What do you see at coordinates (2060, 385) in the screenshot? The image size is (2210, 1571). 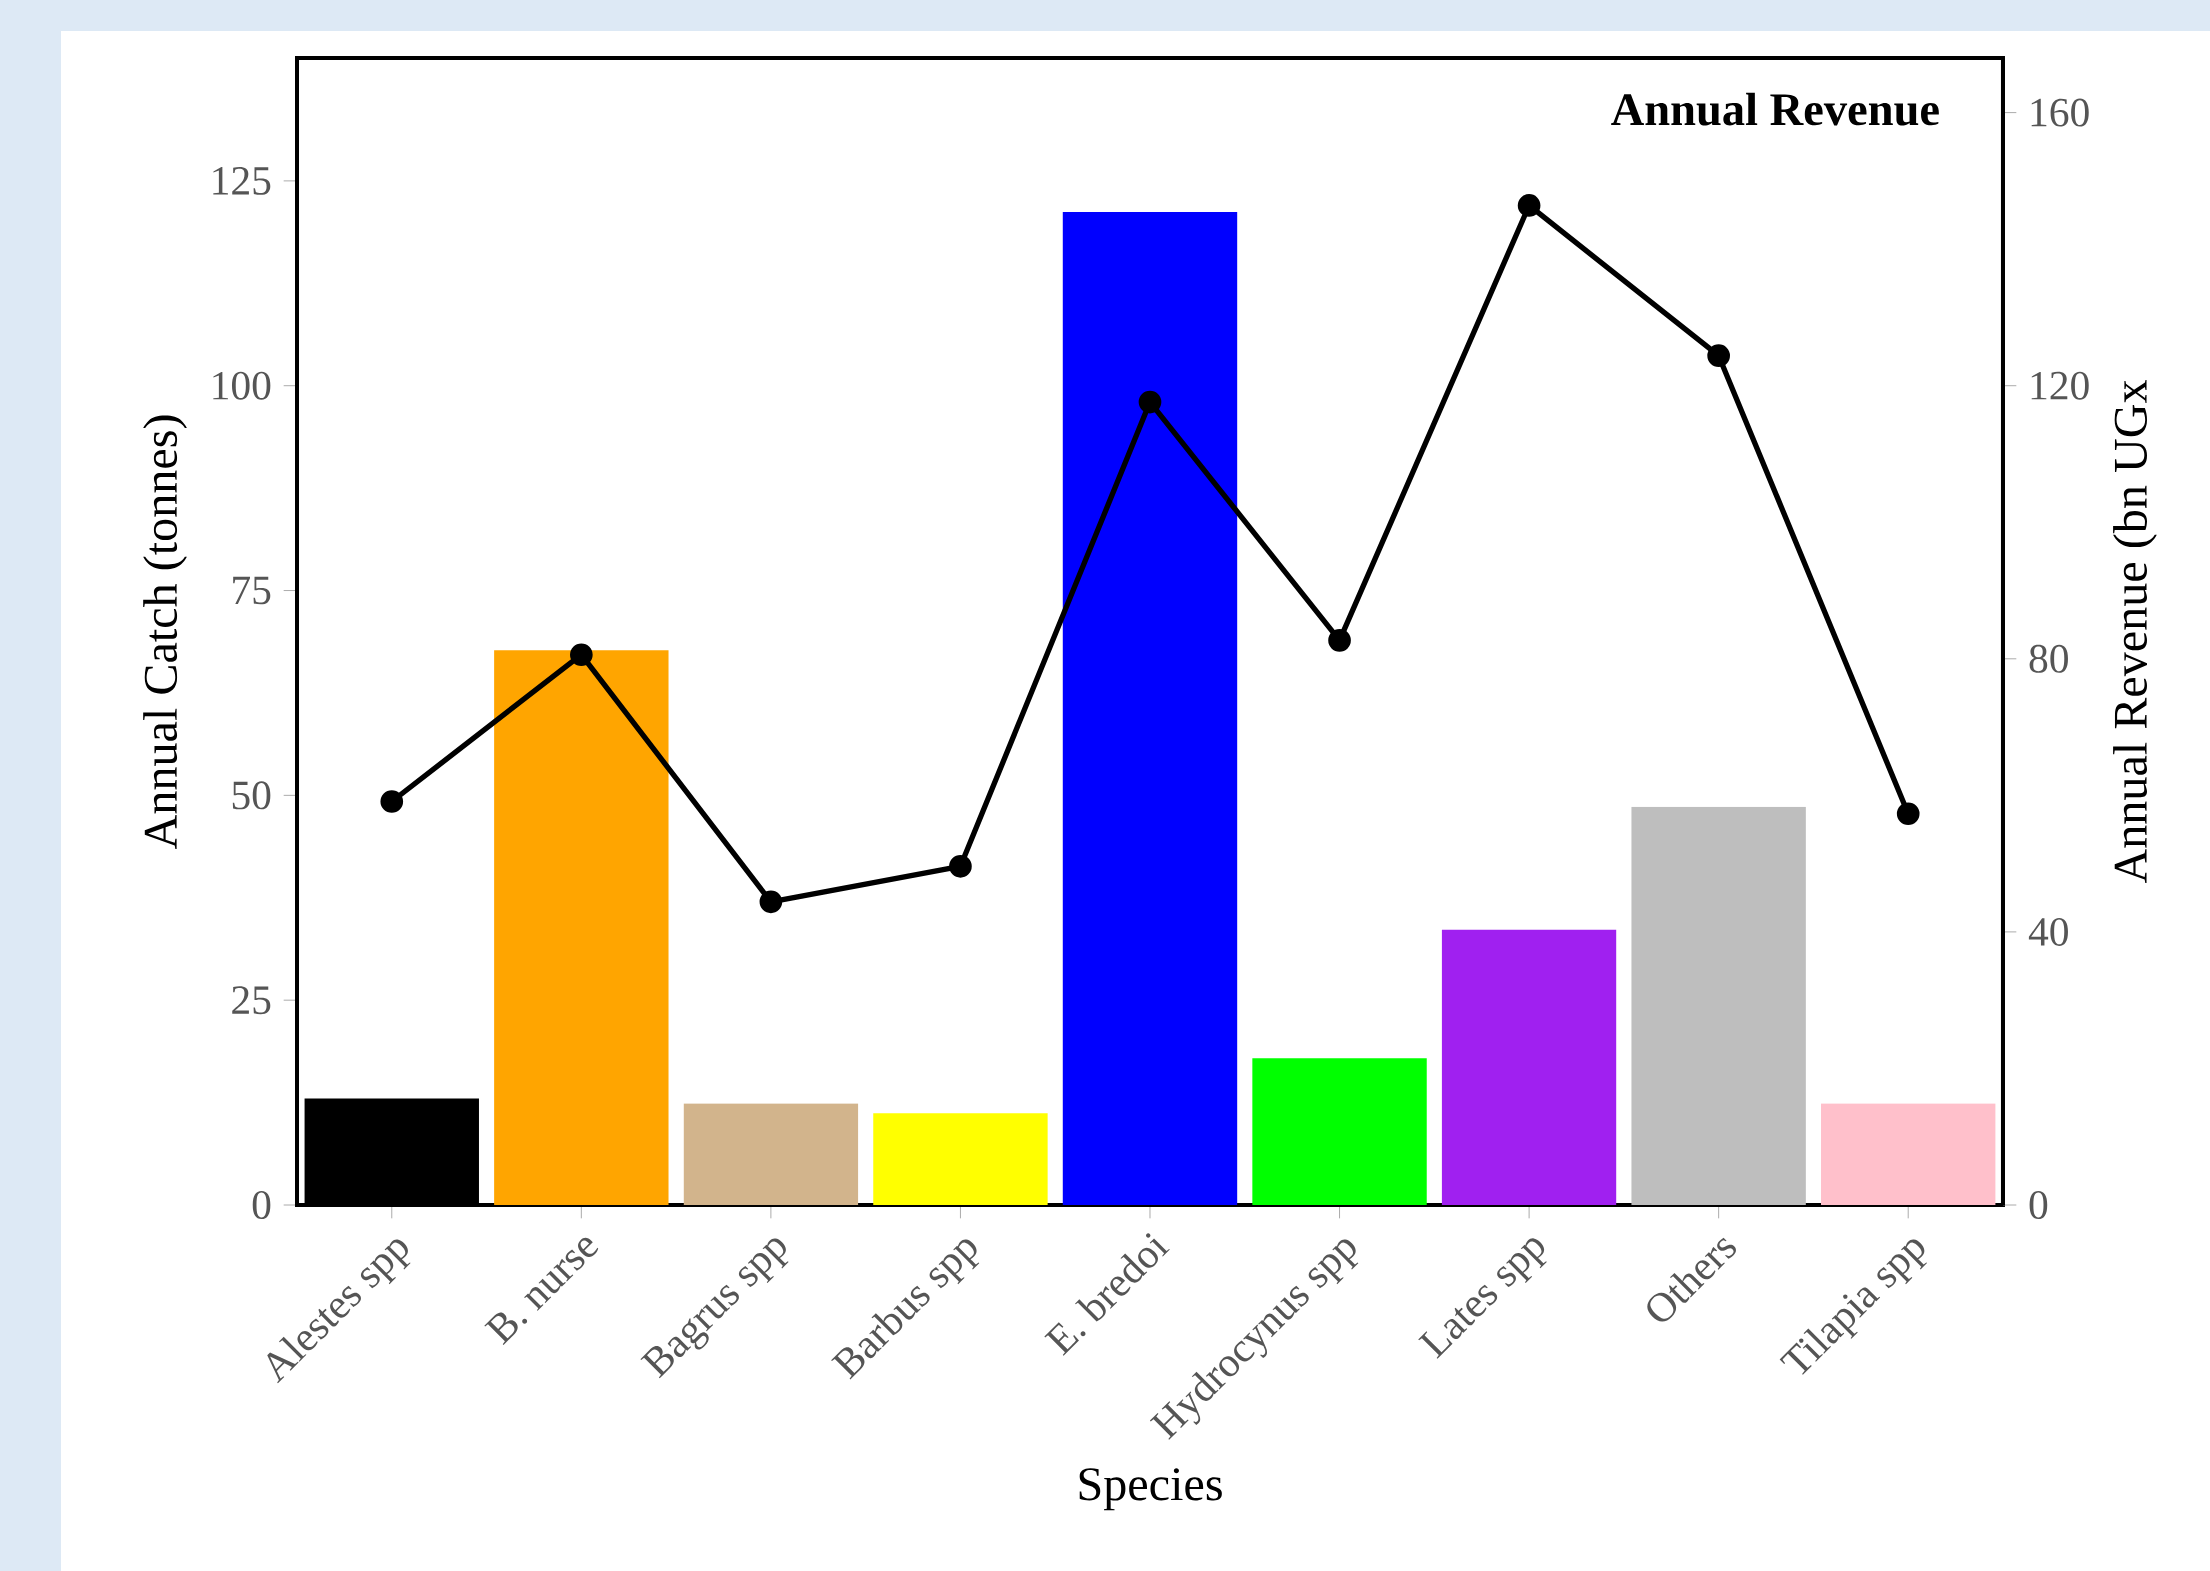 I see `y2-tick-label: 120` at bounding box center [2060, 385].